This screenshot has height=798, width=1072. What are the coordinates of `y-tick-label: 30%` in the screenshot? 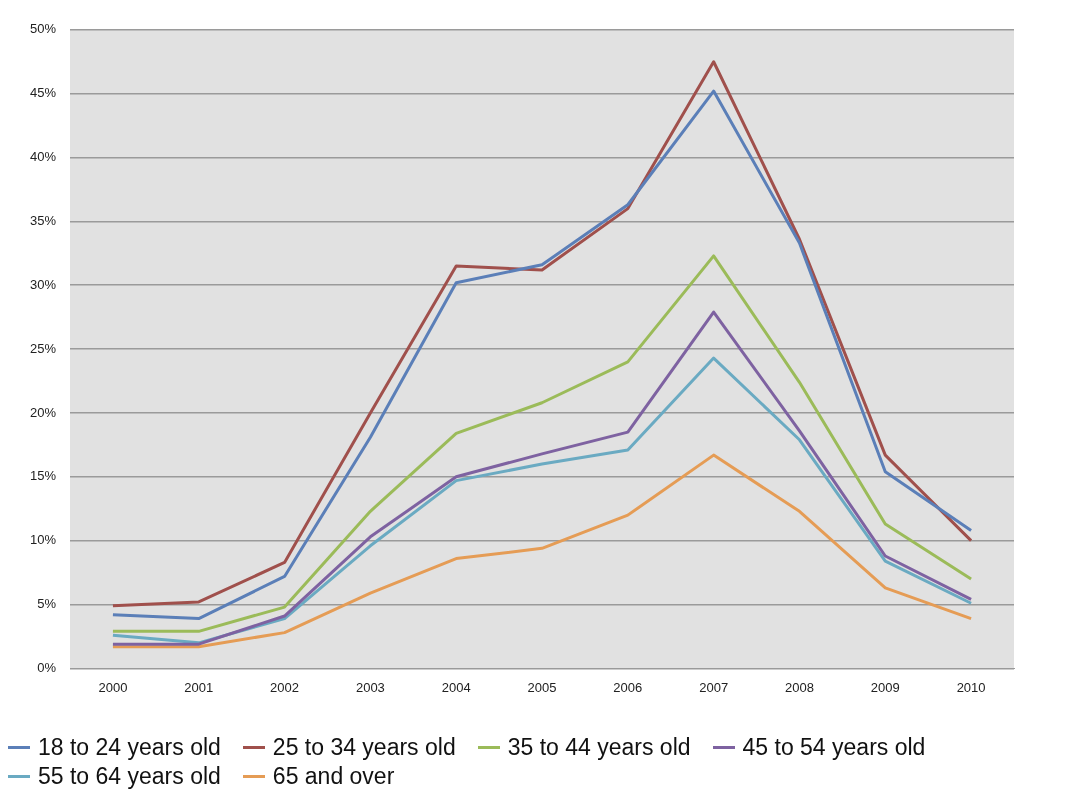 It's located at (43, 284).